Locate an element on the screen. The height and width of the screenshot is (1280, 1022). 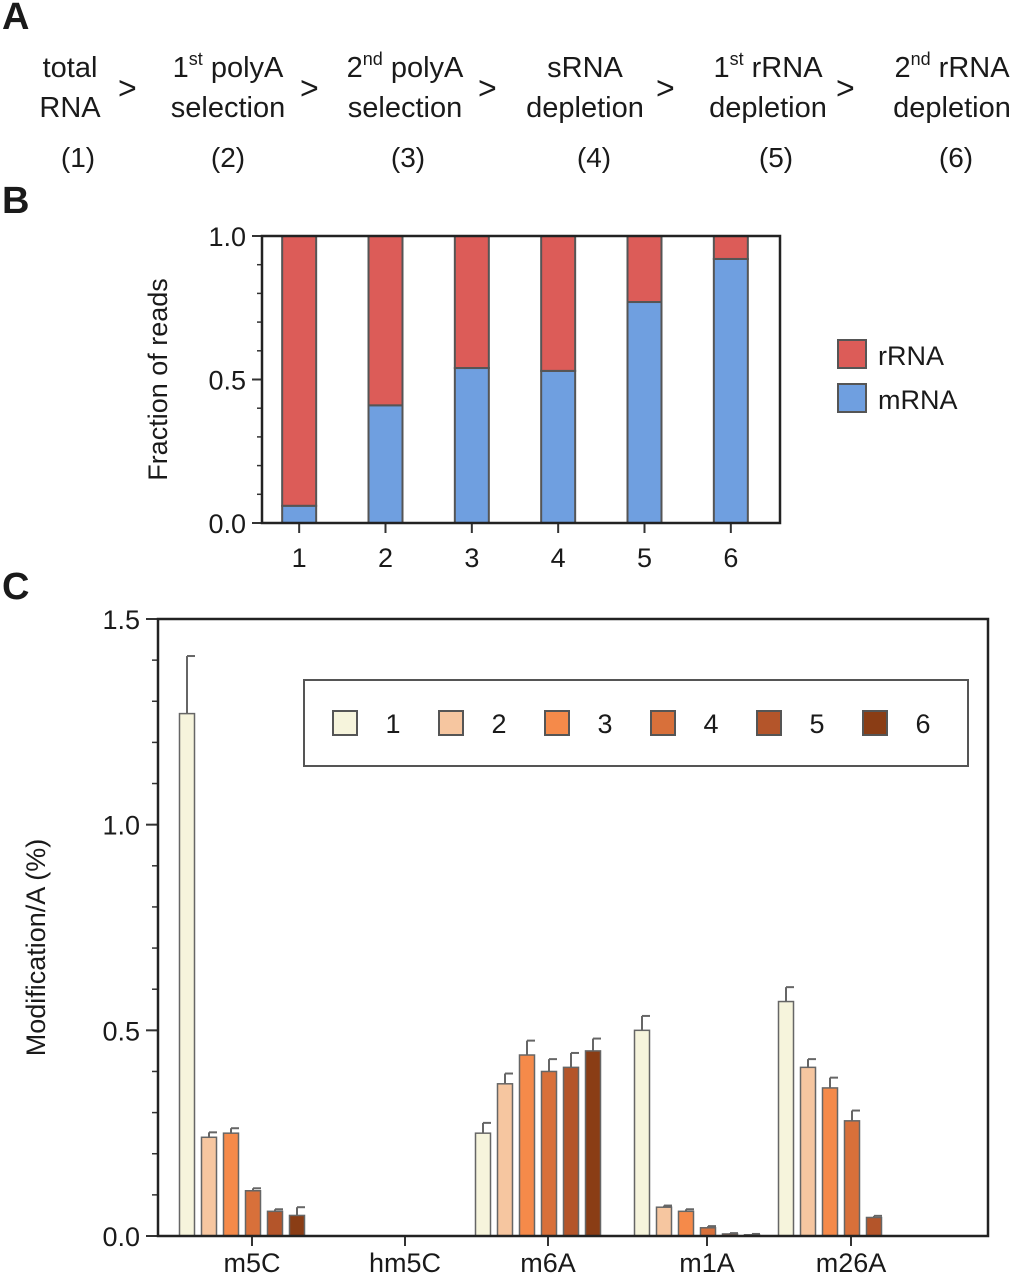
legend-label-rrna: rRNA is located at coordinates (911, 356).